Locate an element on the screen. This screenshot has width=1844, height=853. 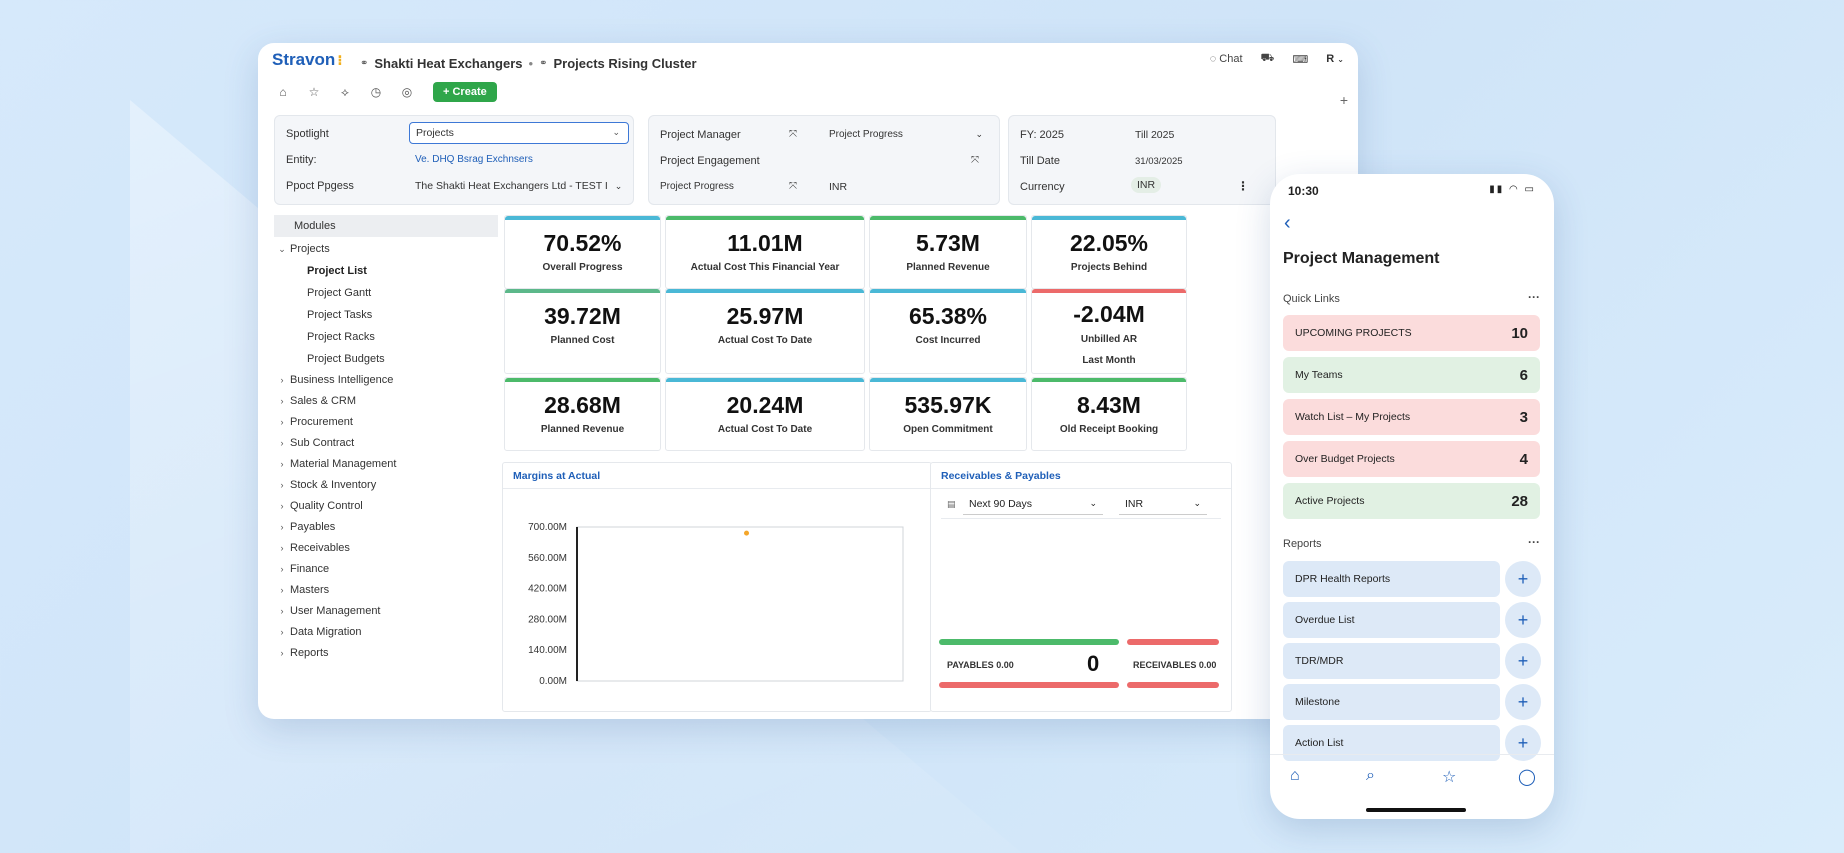
add-icon: + is located at coordinates (1343, 100).